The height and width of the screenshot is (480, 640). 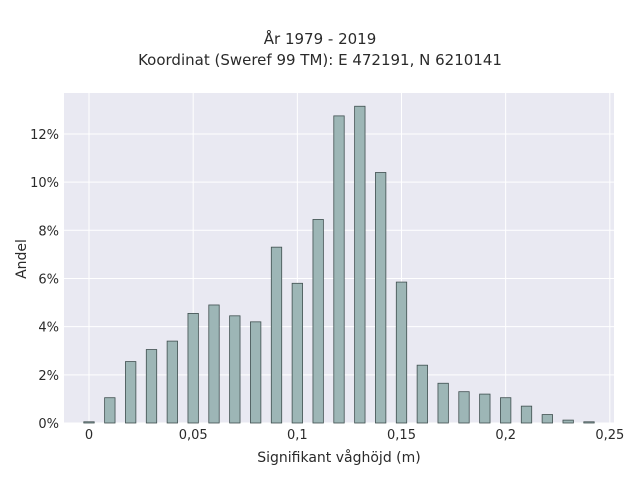 I want to click on x-axis-label: Signifikant våghöjd (m), so click(x=338, y=457).